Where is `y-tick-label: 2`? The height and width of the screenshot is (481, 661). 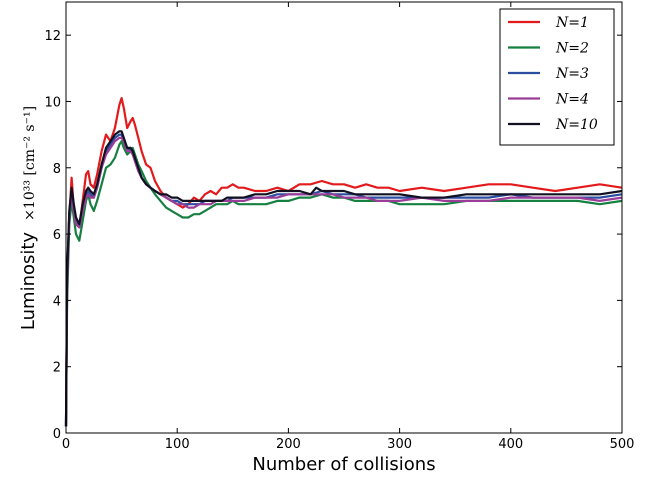
y-tick-label: 2 is located at coordinates (57, 368).